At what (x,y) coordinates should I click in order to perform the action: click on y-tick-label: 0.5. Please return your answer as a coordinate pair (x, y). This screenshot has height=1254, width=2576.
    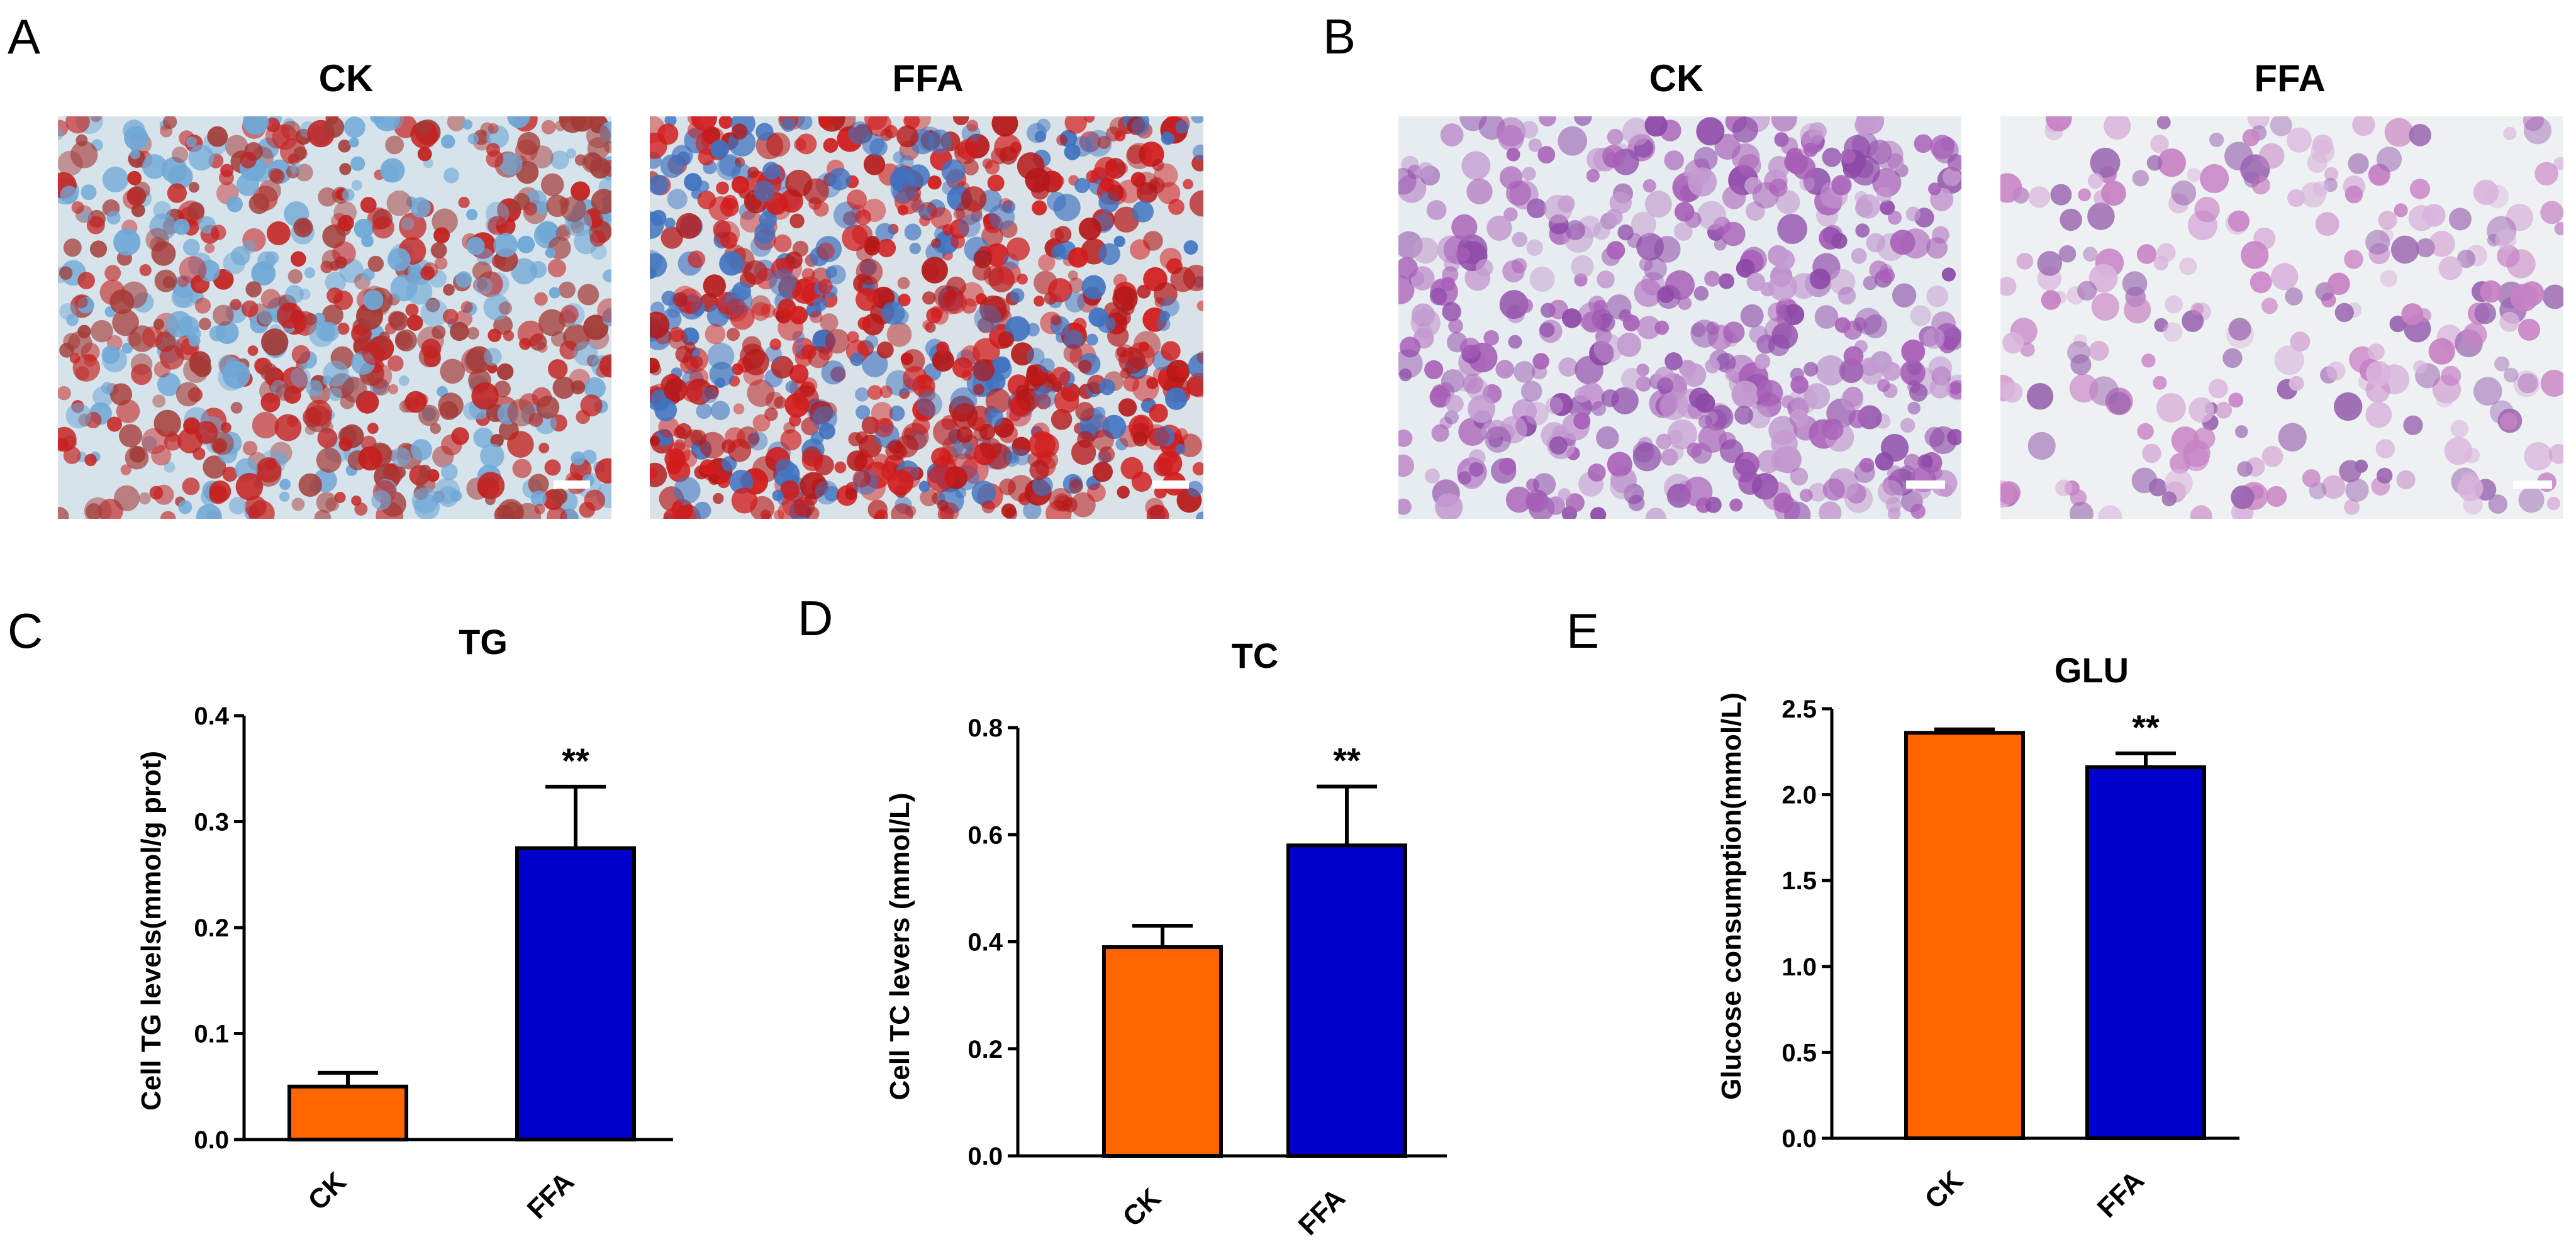
    Looking at the image, I should click on (1799, 1053).